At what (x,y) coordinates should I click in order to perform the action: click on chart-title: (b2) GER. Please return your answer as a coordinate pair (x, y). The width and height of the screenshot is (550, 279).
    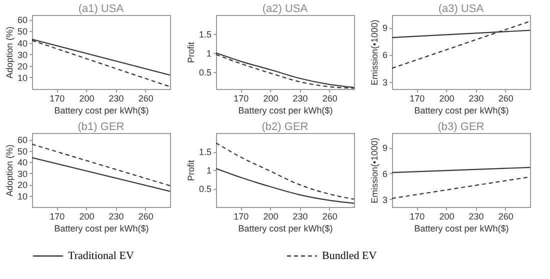
    Looking at the image, I should click on (285, 127).